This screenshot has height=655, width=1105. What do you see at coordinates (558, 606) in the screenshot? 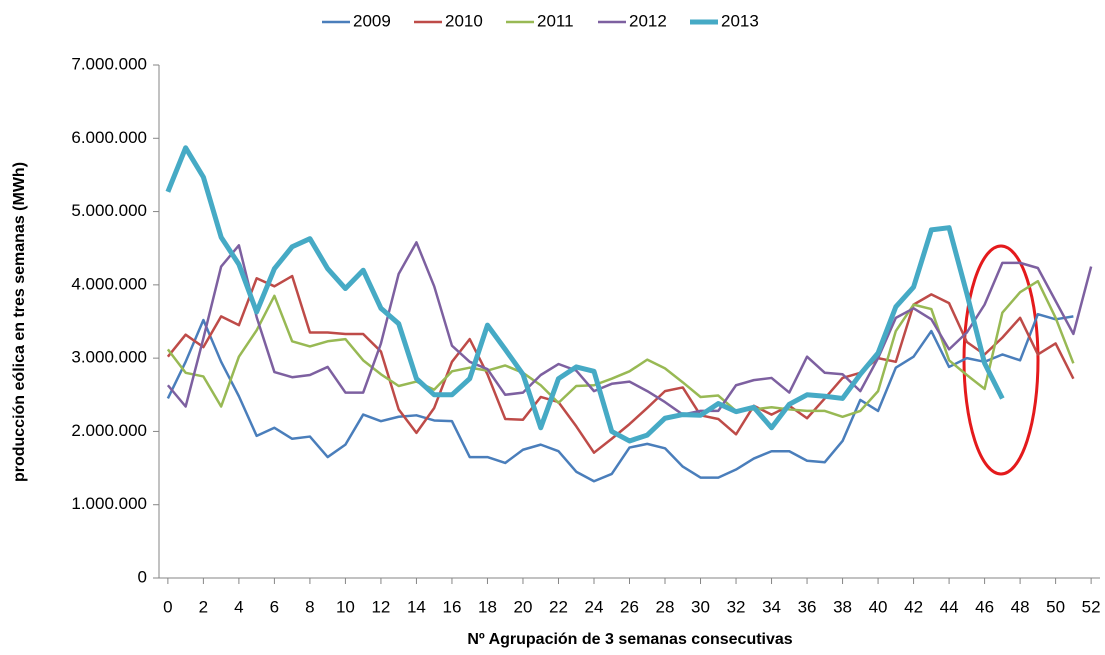
I see `x-tick-label: 22` at bounding box center [558, 606].